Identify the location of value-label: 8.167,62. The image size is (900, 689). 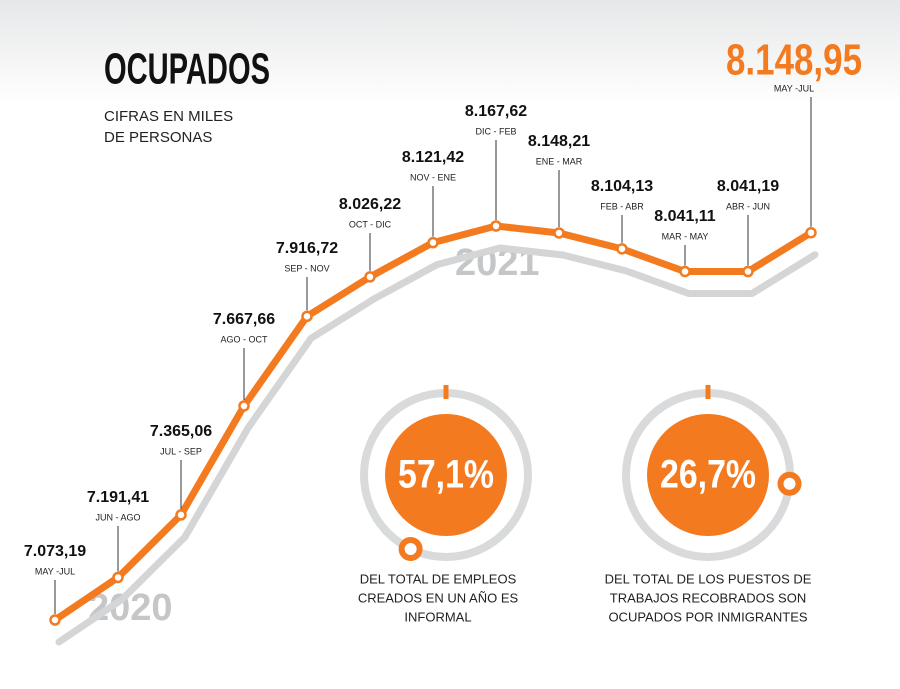
(496, 111).